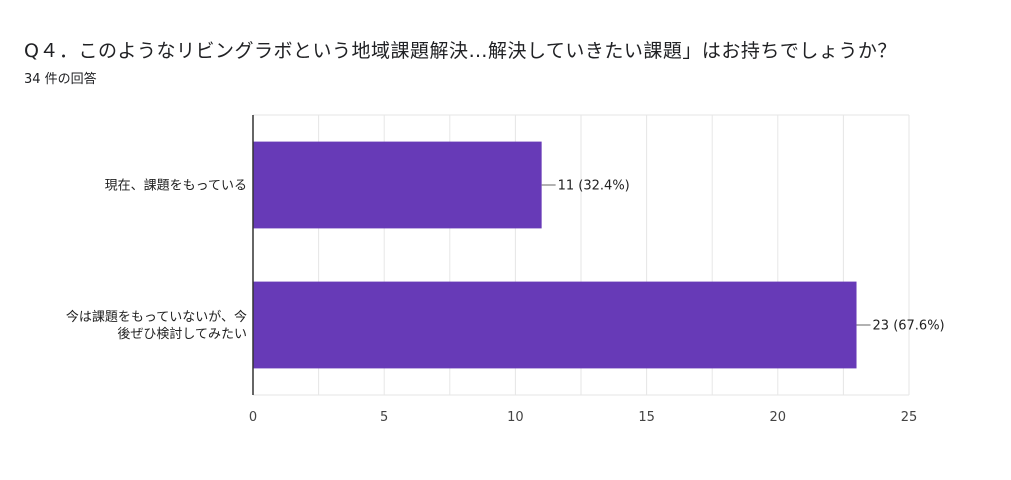  I want to click on data-label: 23 (67.6%), so click(909, 326).